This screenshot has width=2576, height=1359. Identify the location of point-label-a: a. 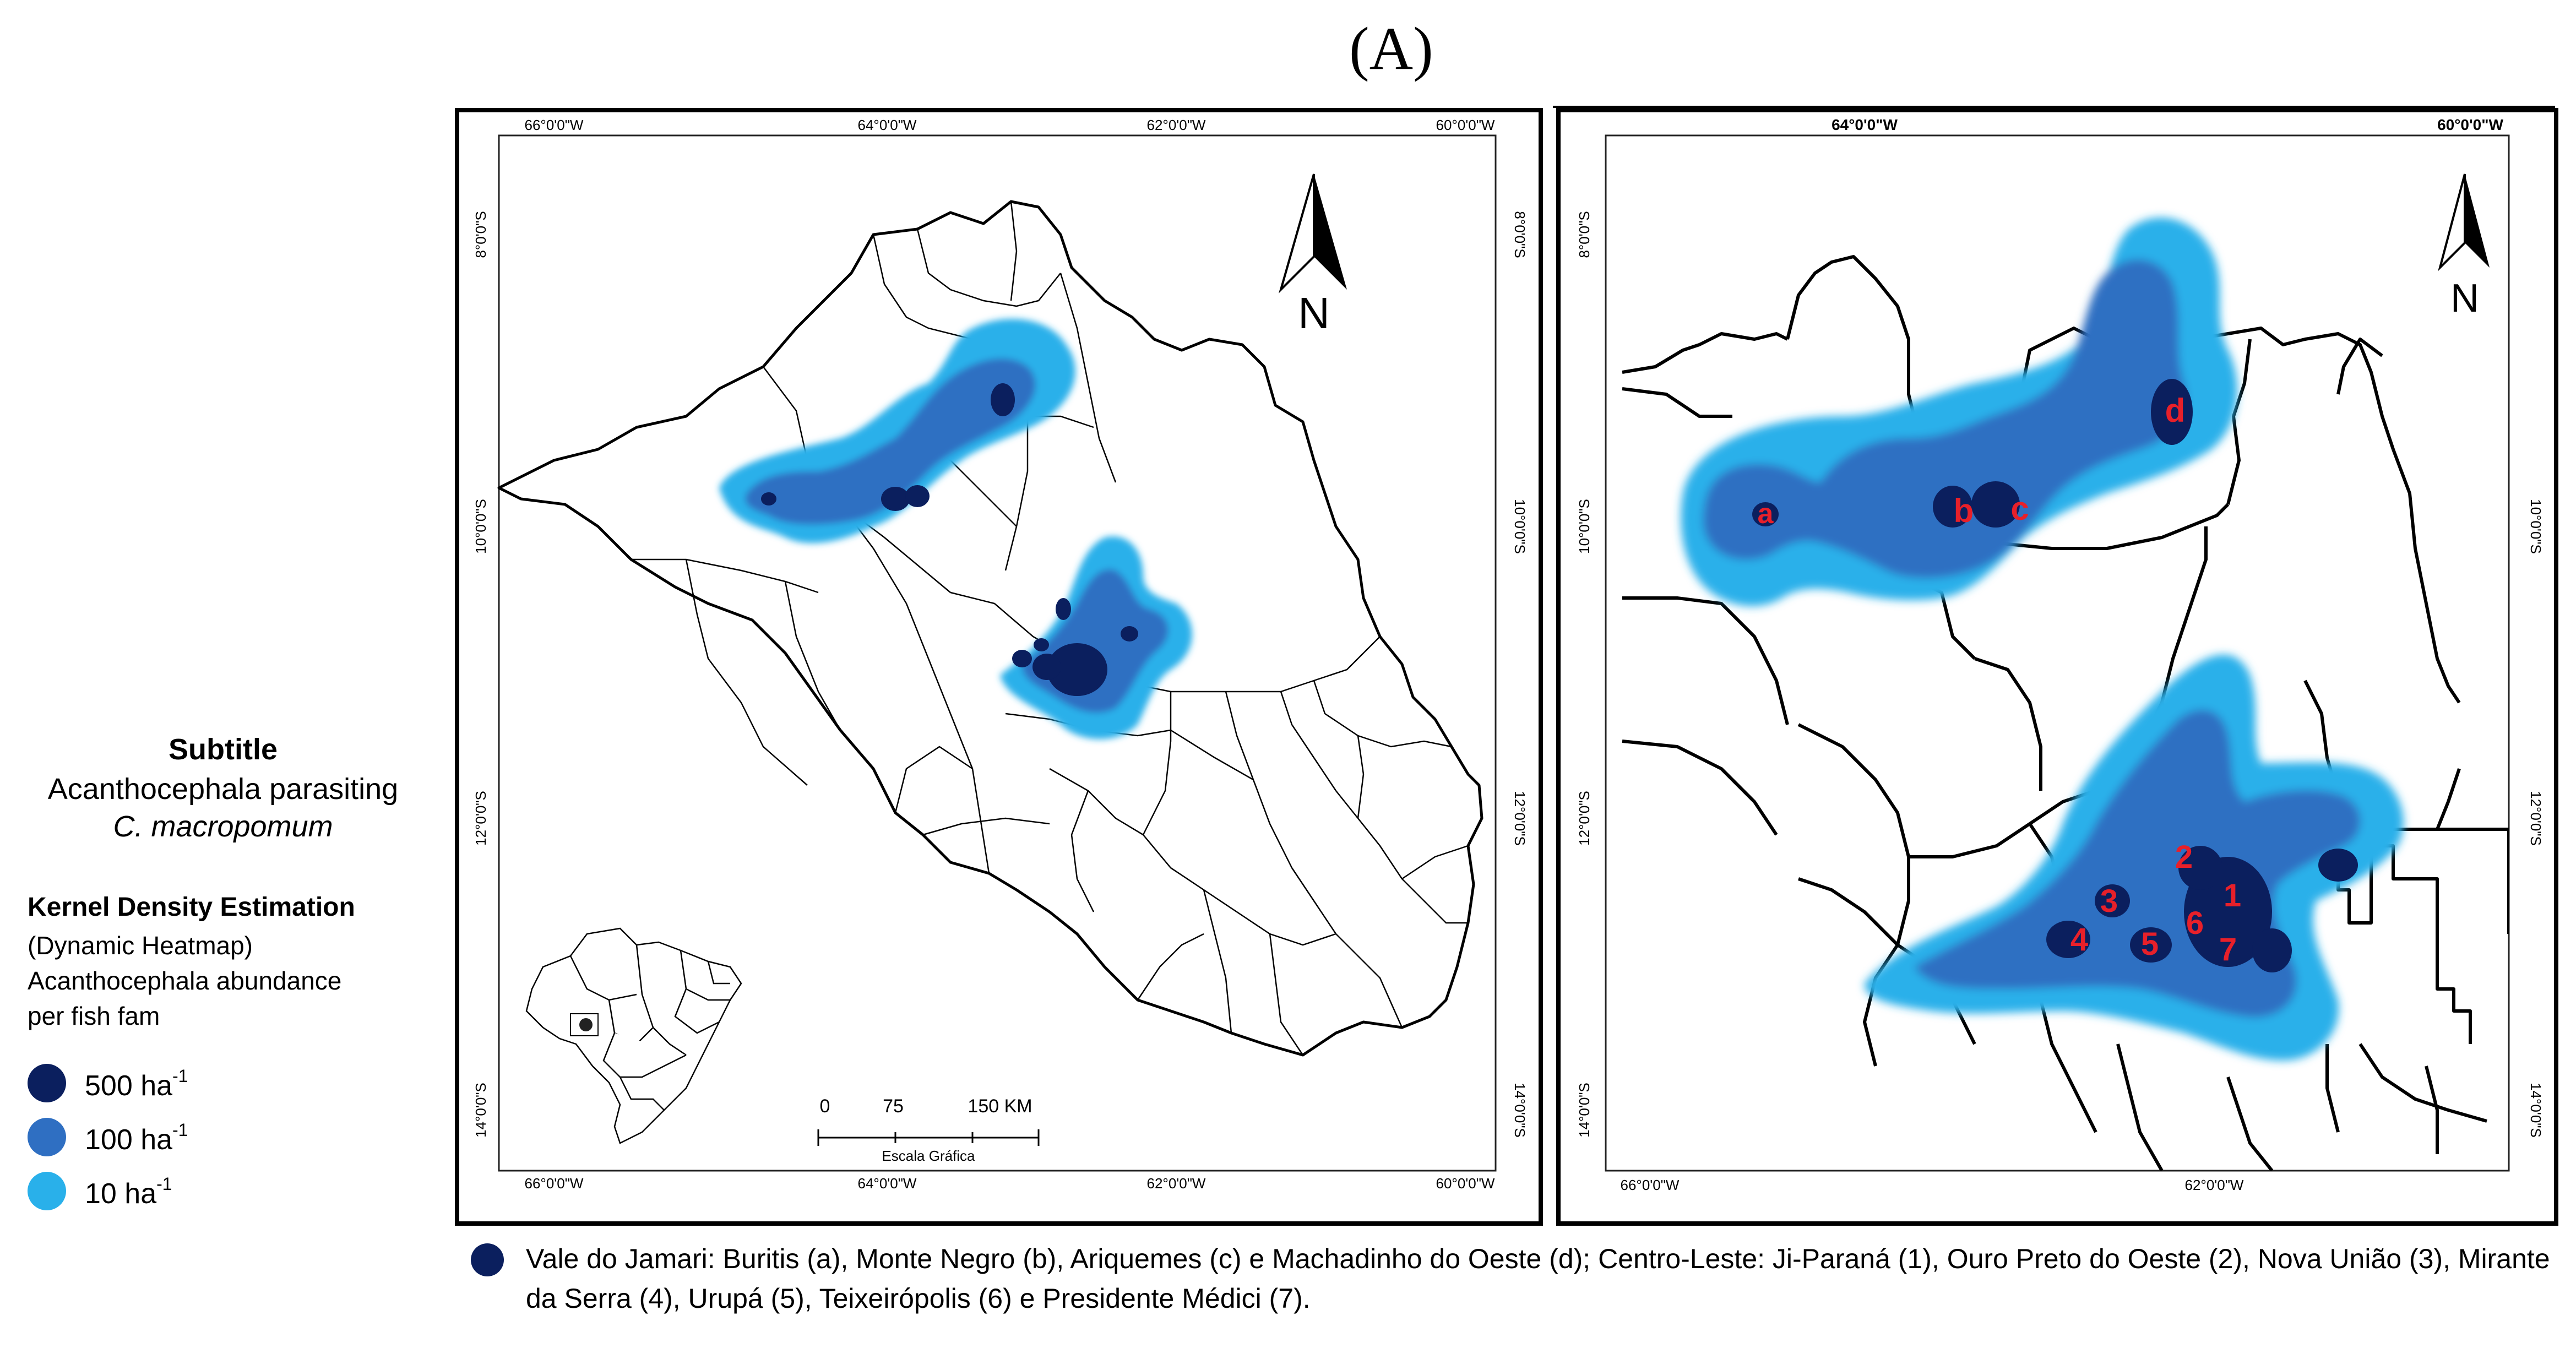
(1766, 514).